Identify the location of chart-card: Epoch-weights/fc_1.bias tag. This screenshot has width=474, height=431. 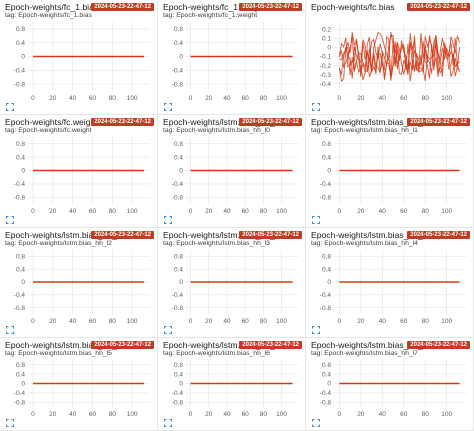
(79, 57).